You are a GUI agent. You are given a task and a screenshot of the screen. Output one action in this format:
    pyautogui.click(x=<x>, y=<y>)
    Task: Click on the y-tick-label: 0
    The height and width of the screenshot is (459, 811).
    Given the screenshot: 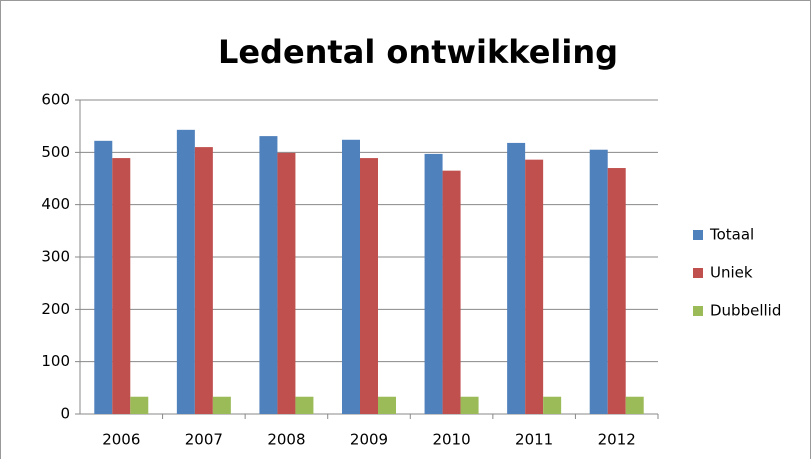 What is the action you would take?
    pyautogui.click(x=65, y=414)
    